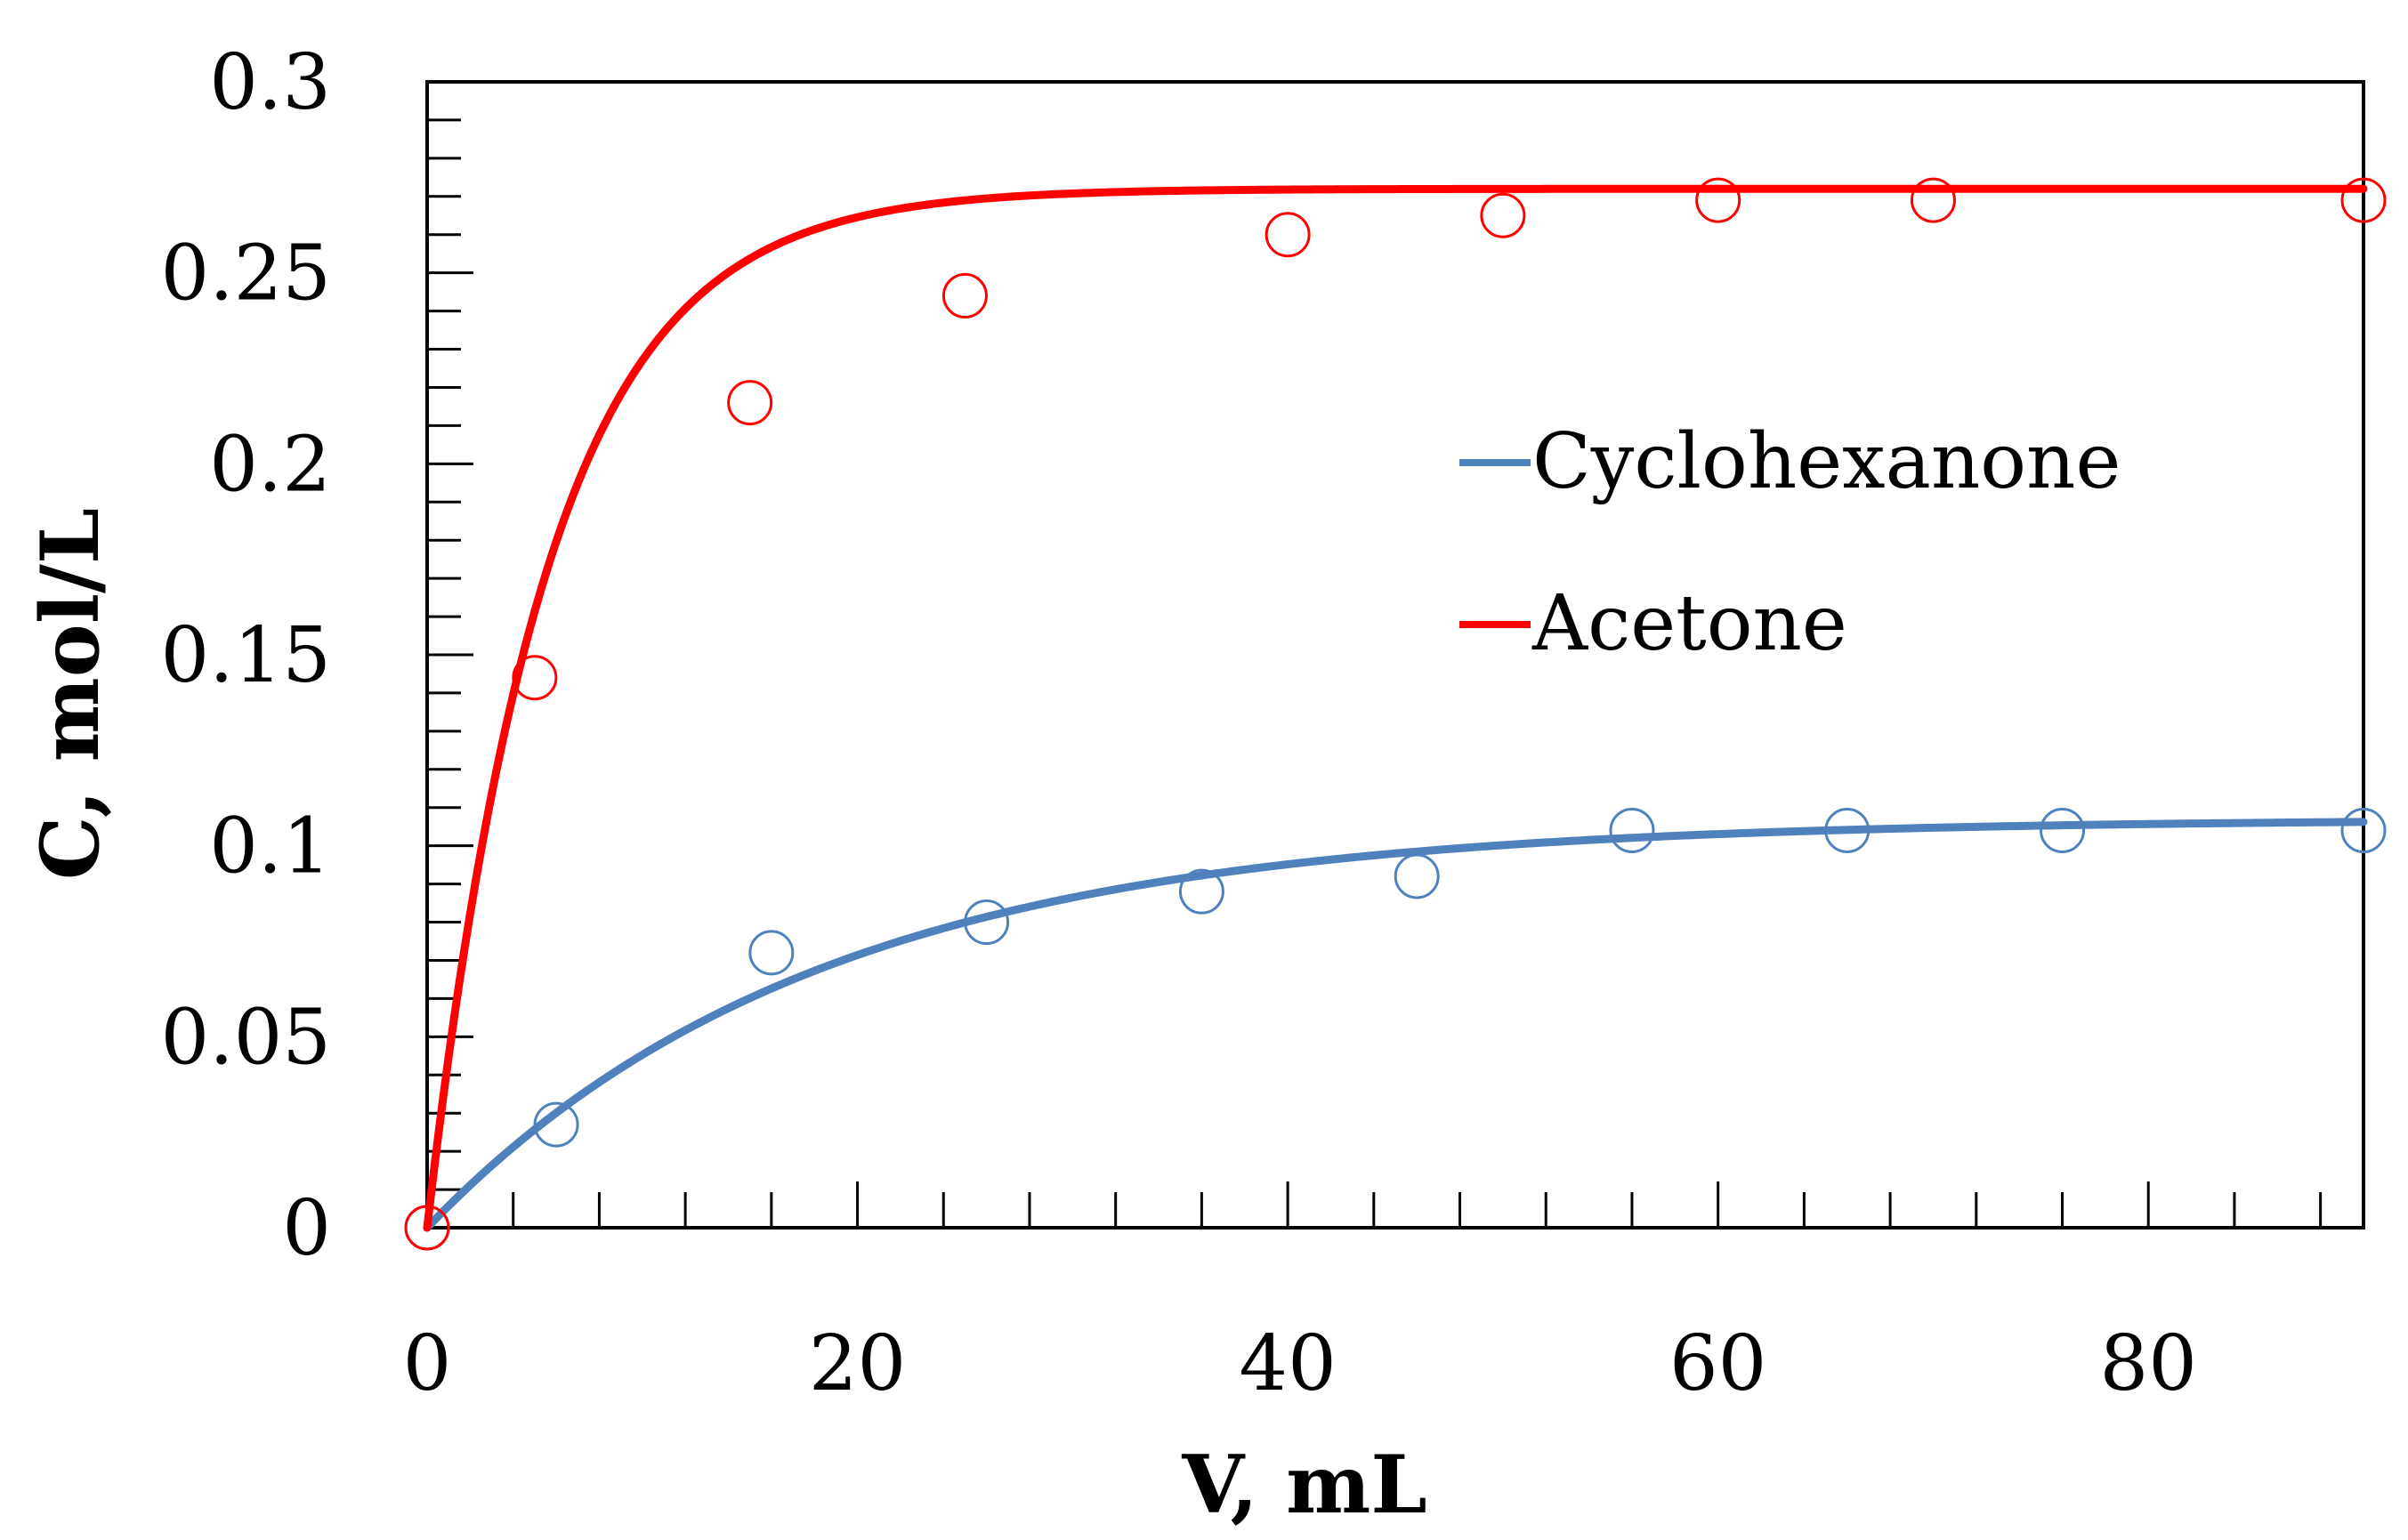  I want to click on y-tick-label: 0.25, so click(246, 274).